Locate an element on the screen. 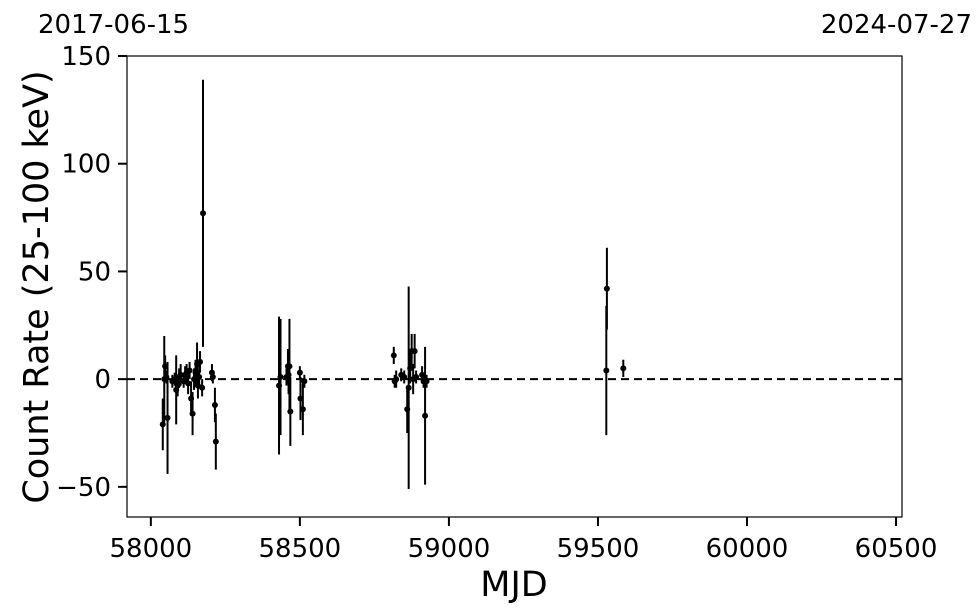 The width and height of the screenshot is (980, 613). x-tick-label: 58500 is located at coordinates (300, 549).